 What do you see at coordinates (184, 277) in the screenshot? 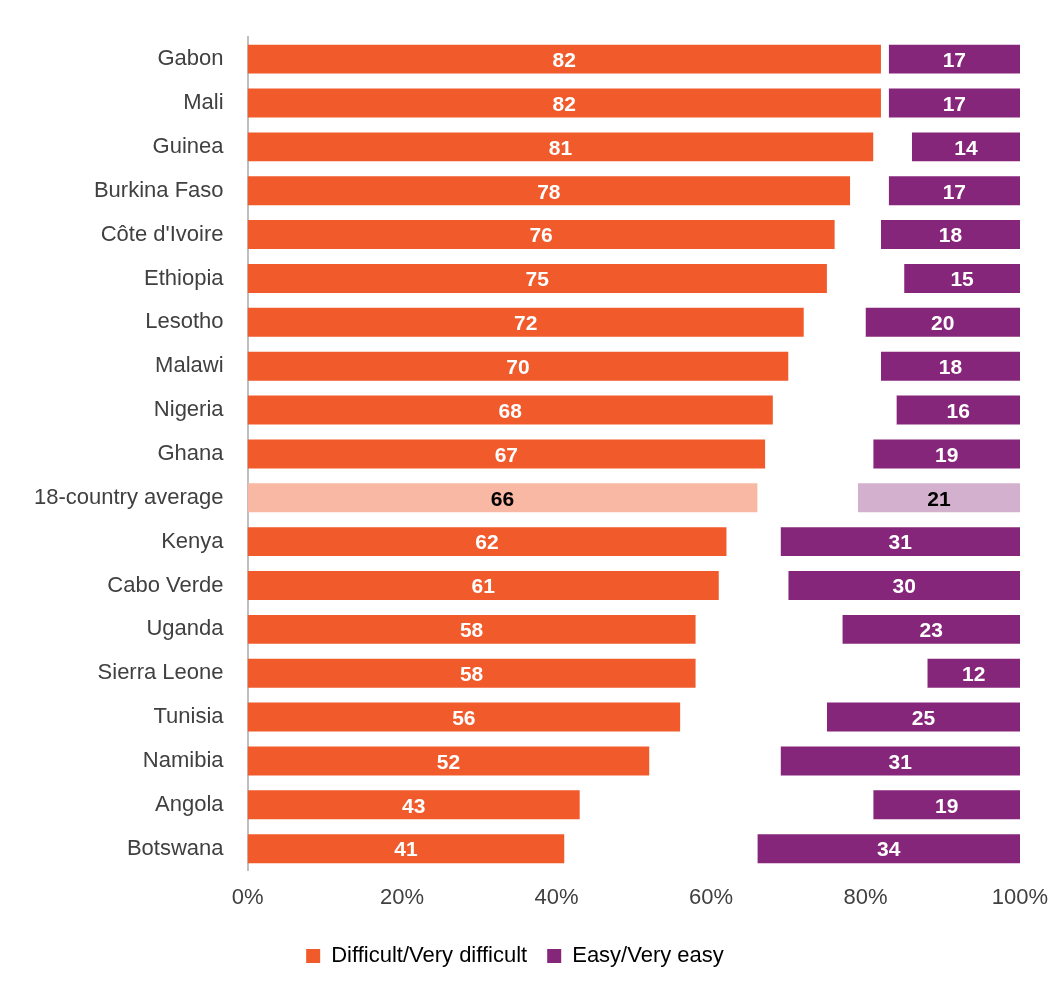
I see `y-tick-label: Ethiopia` at bounding box center [184, 277].